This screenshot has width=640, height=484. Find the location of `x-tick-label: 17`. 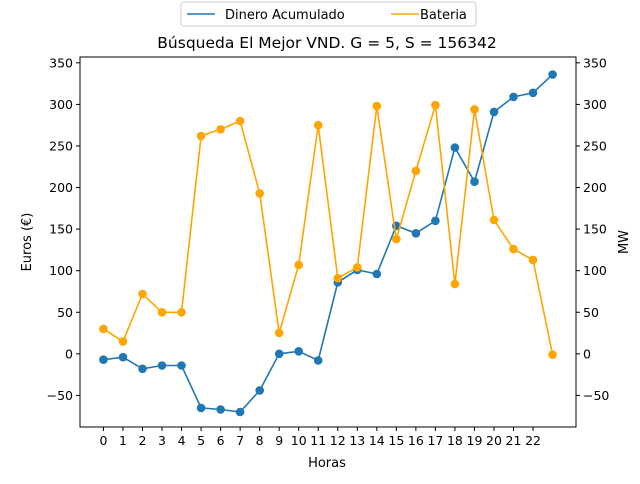

x-tick-label: 17 is located at coordinates (435, 440).